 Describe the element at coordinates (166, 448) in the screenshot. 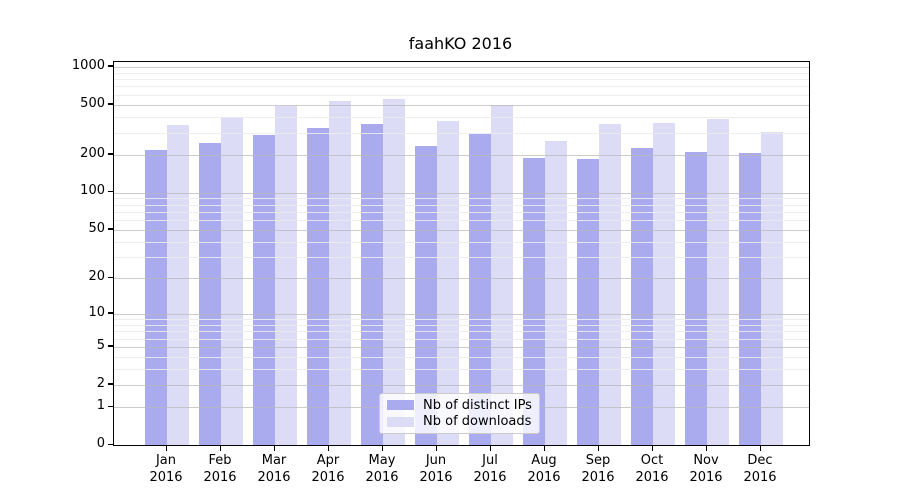

I see `x-tick-jan` at that location.